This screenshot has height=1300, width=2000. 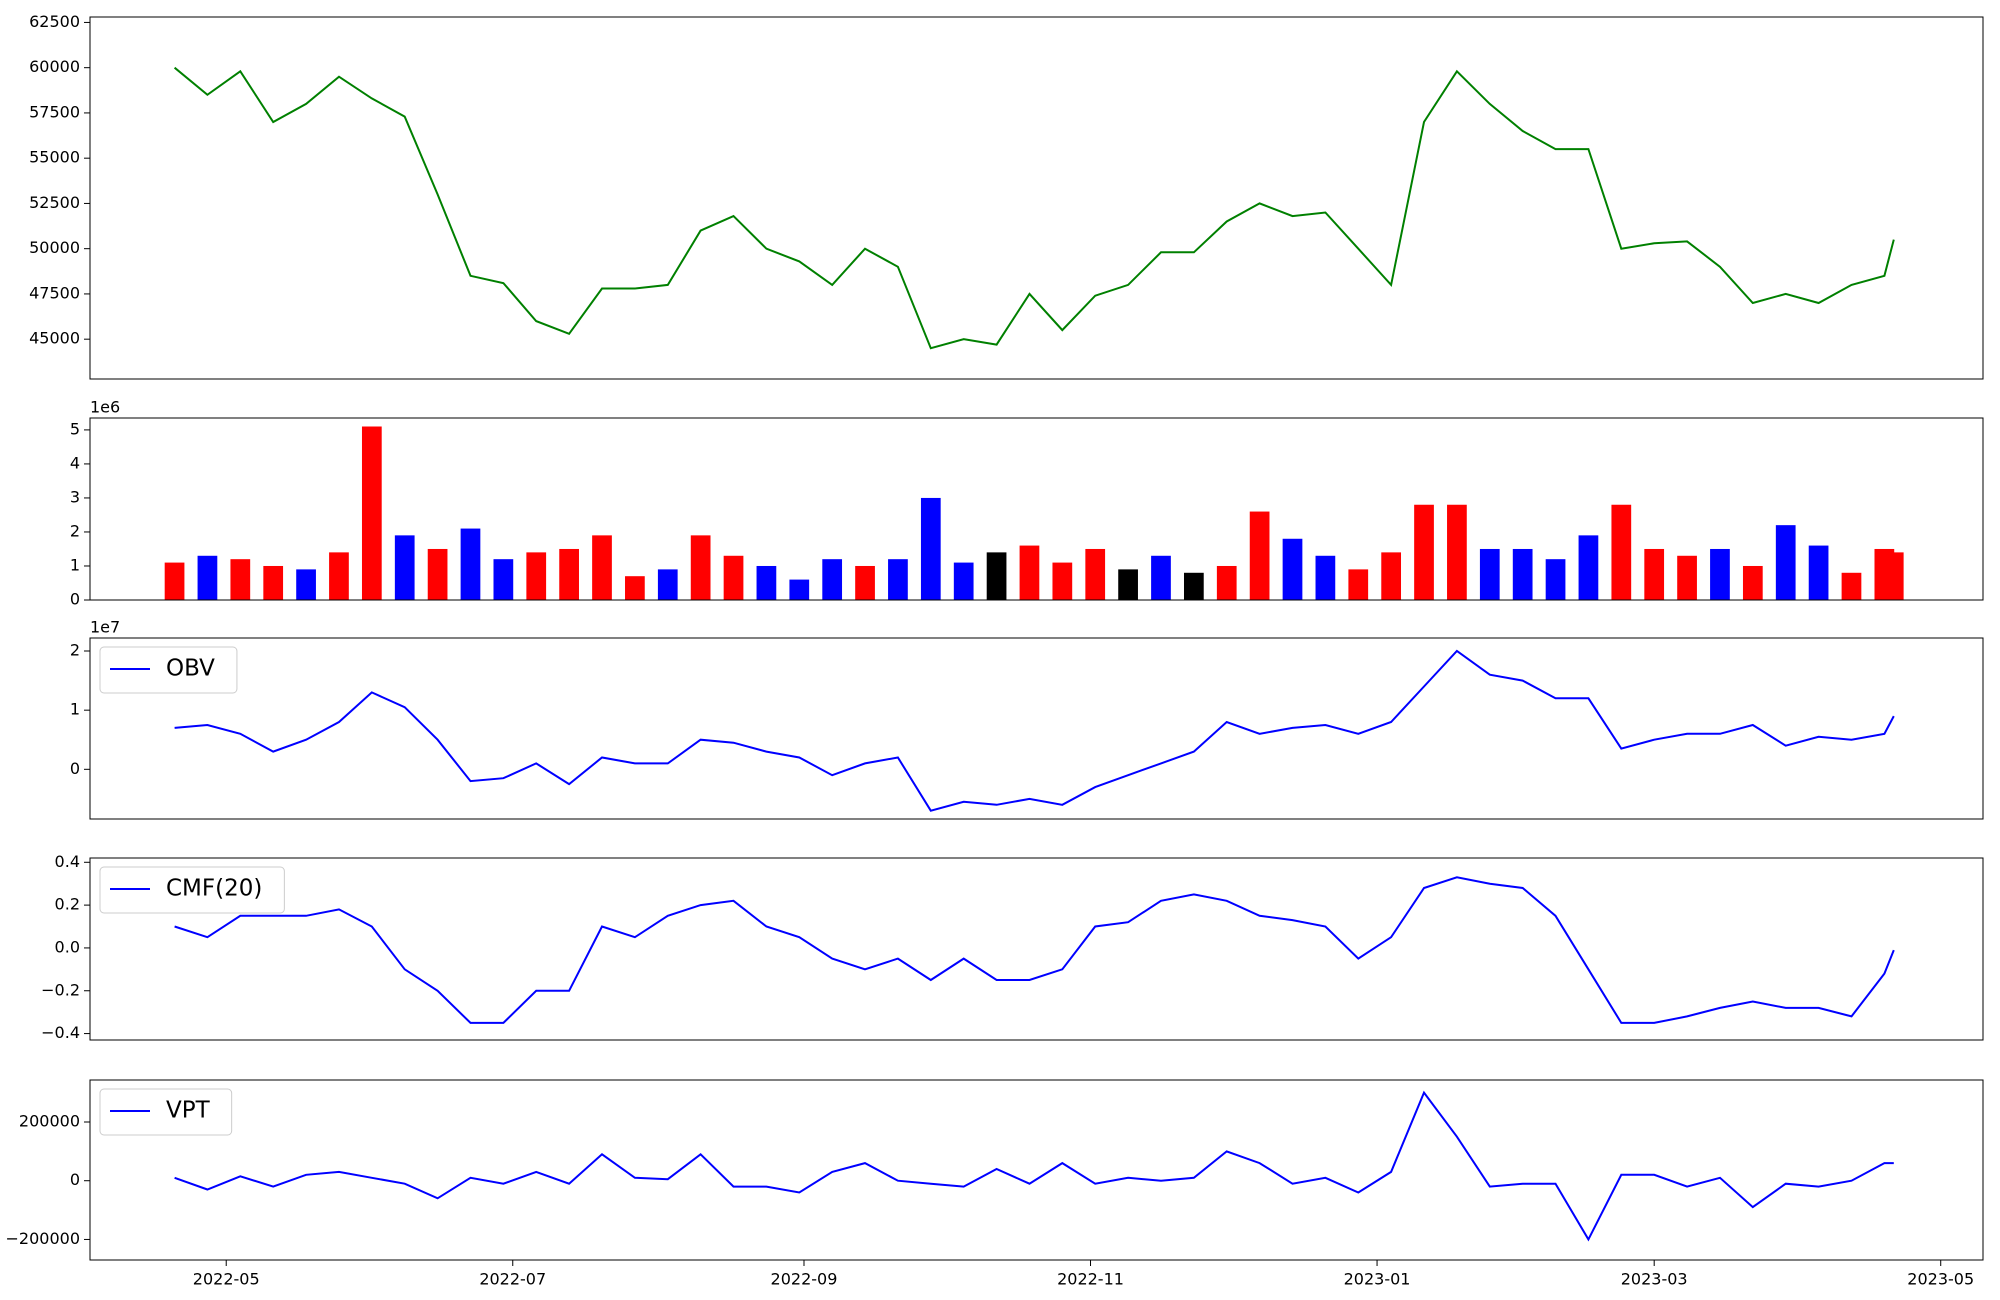 What do you see at coordinates (54, 111) in the screenshot?
I see `y-tick-label: 57500` at bounding box center [54, 111].